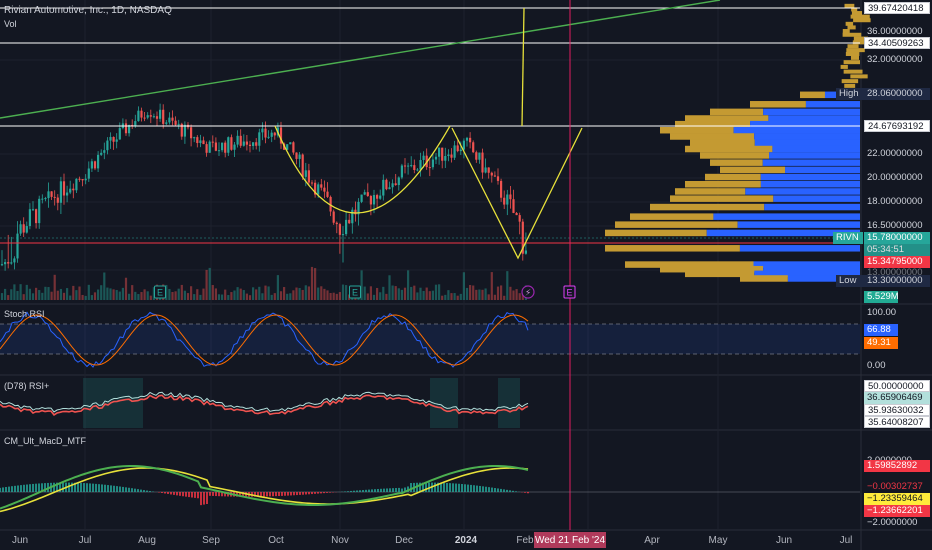  Describe the element at coordinates (897, 499) in the screenshot. I see `macd-value-3: −1.23359464` at that location.